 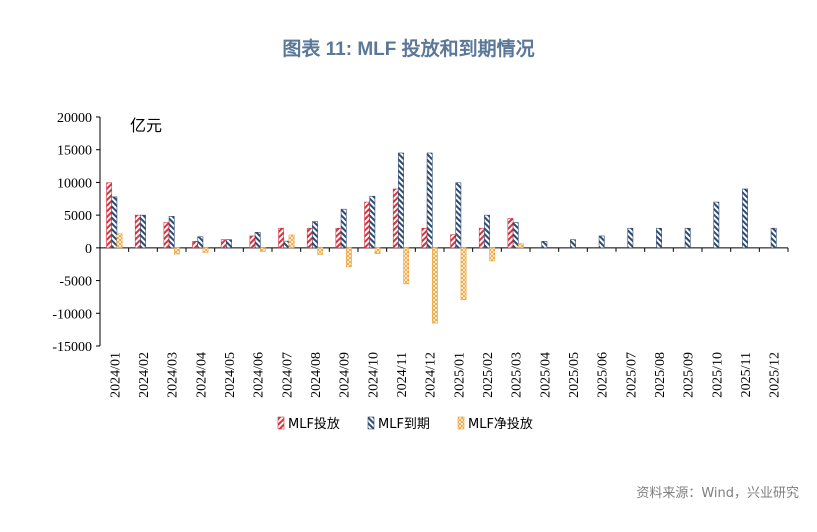 I want to click on x-tick-label: 2024/03, so click(x=173, y=375).